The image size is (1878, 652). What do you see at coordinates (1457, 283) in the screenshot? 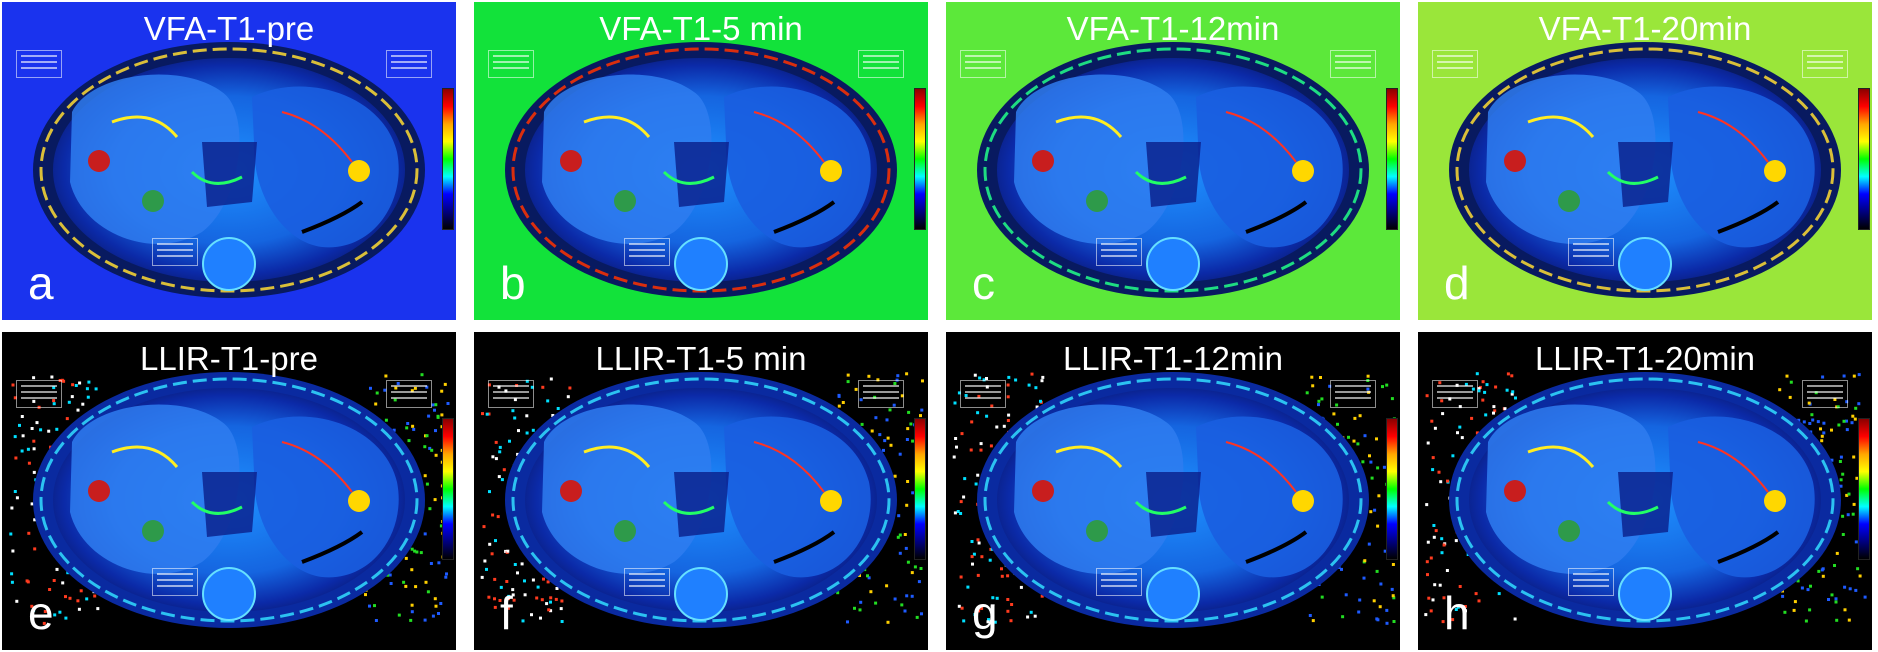
I see `panel-letter-label: d` at bounding box center [1457, 283].